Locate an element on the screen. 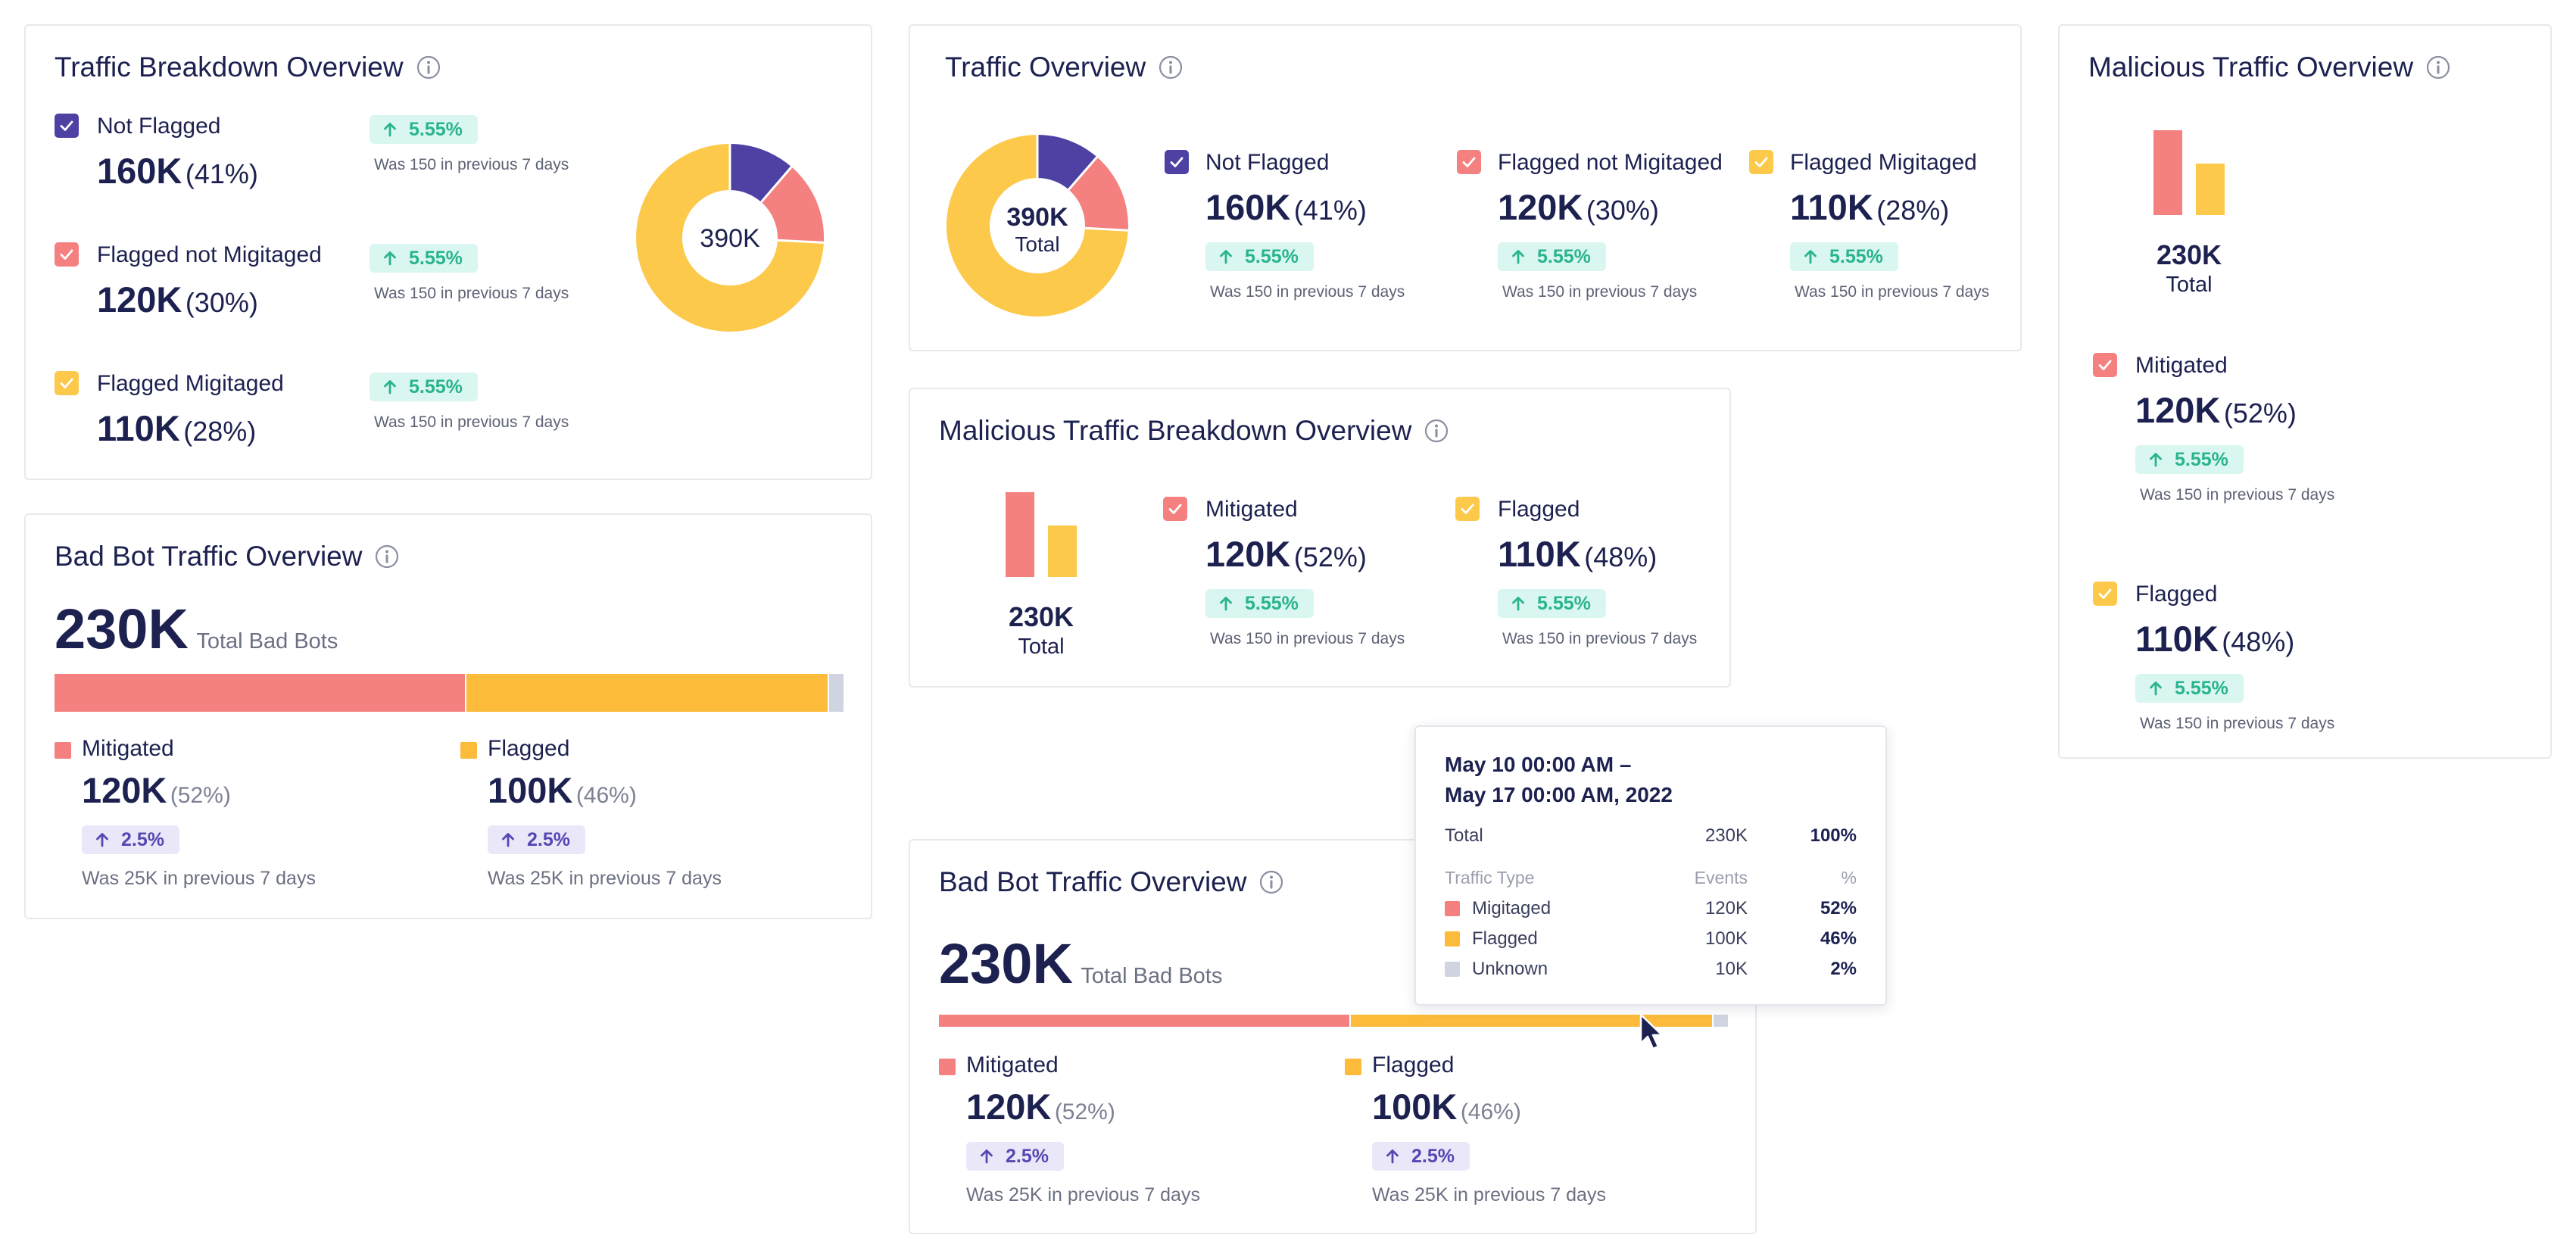 The image size is (2576, 1260). legend-value: 110K (48%) is located at coordinates (1578, 554).